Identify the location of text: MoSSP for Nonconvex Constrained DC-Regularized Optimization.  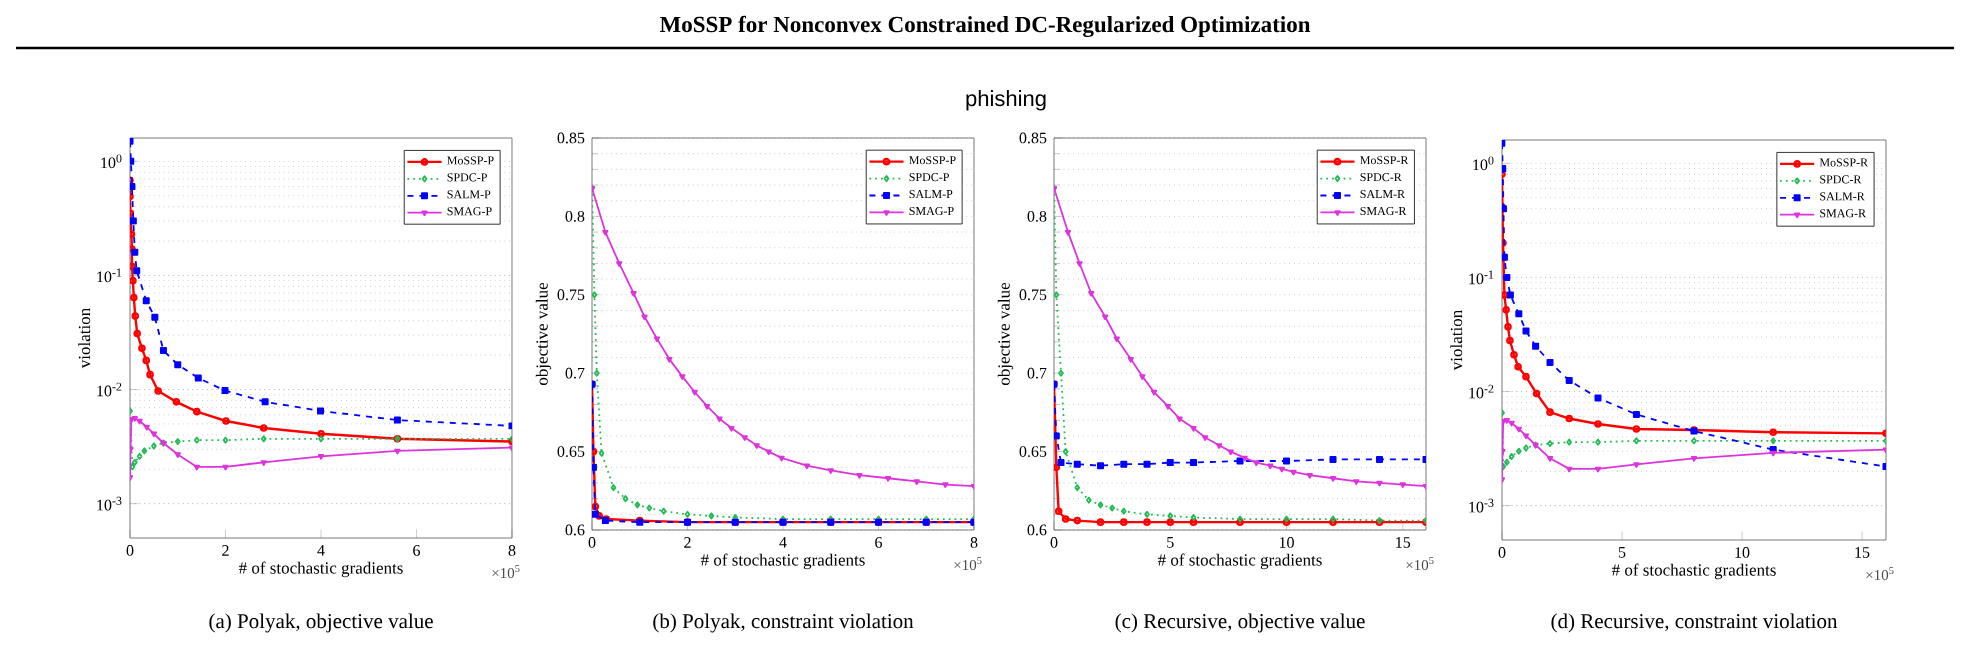
(985, 26).